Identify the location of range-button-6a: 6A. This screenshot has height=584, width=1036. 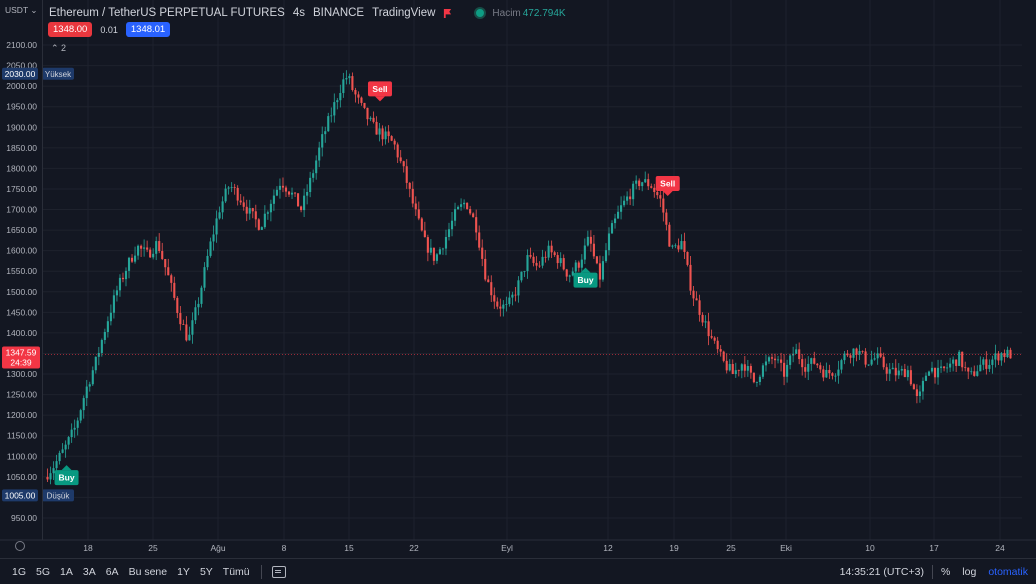
(112, 571).